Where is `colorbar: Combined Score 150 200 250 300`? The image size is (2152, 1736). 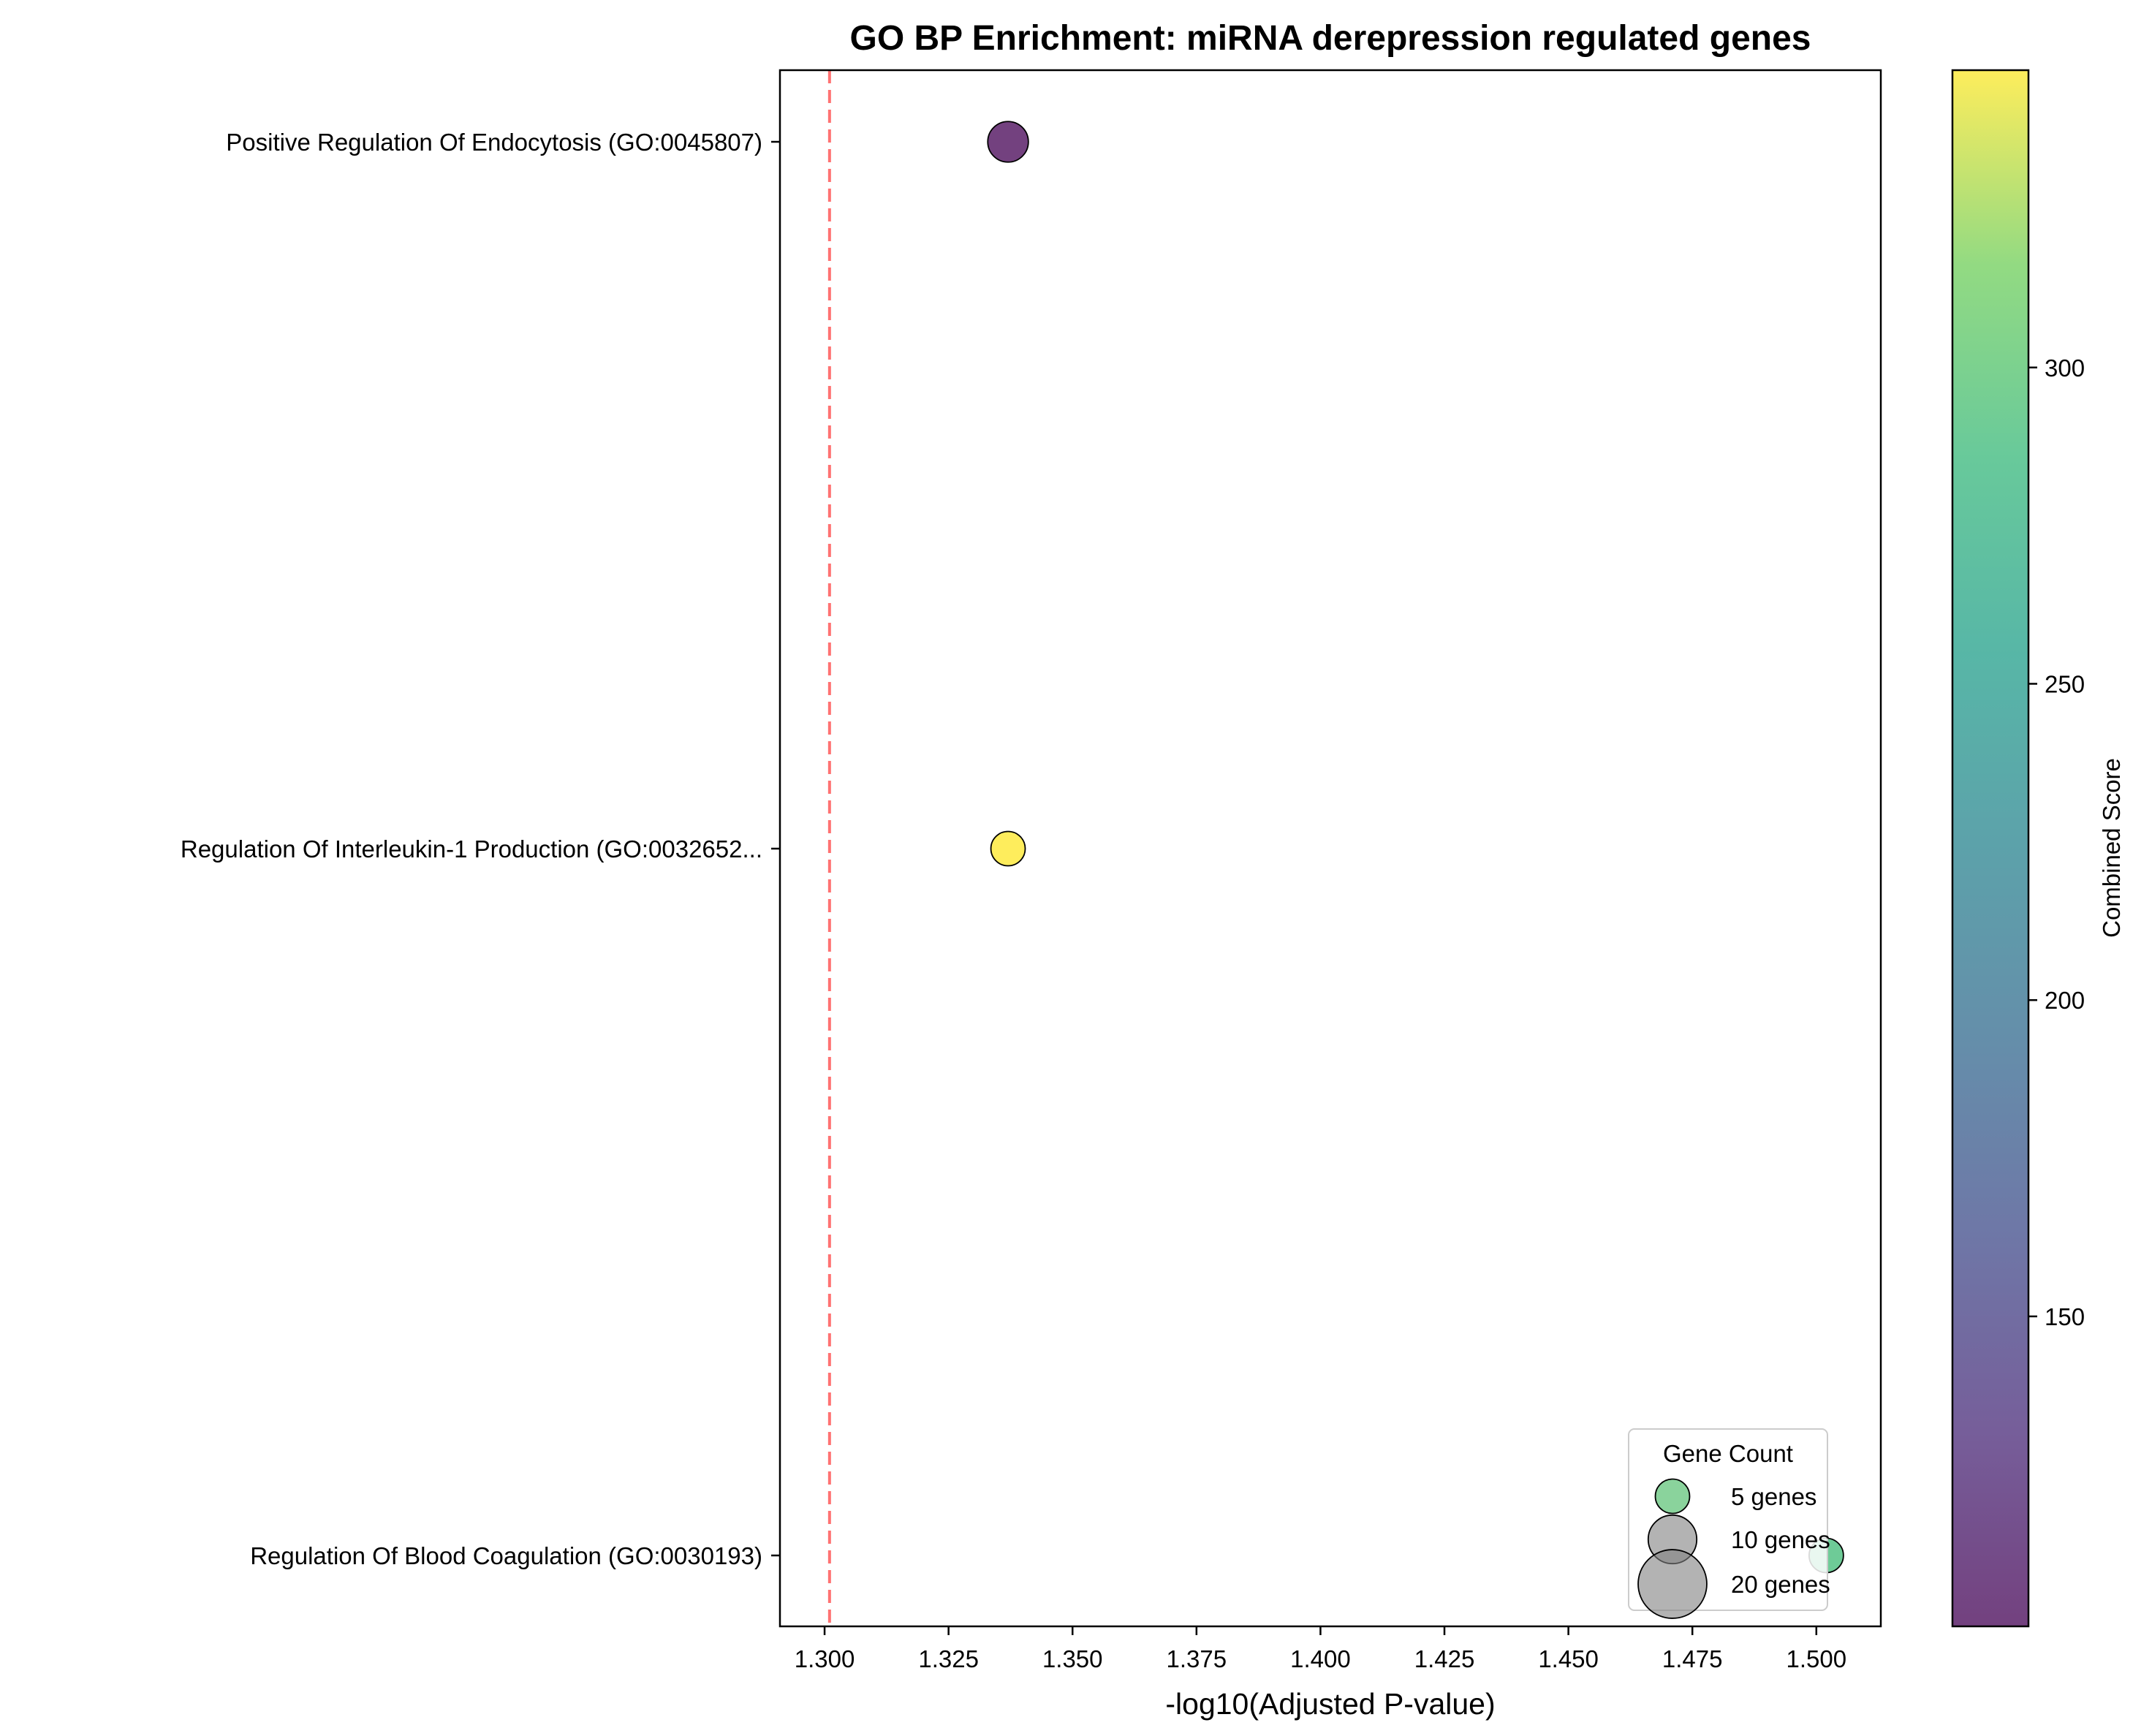
colorbar: Combined Score 150 200 250 300 is located at coordinates (2038, 848).